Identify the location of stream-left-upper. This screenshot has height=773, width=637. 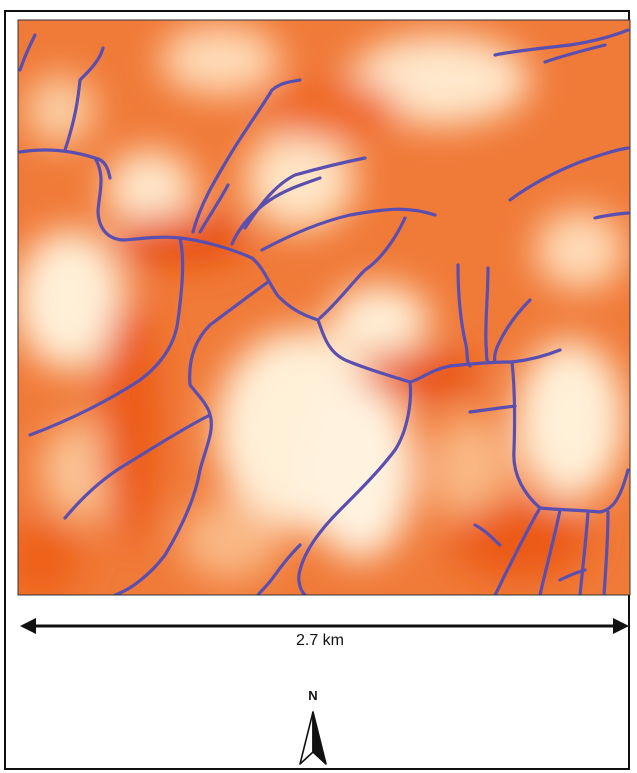
(84, 99).